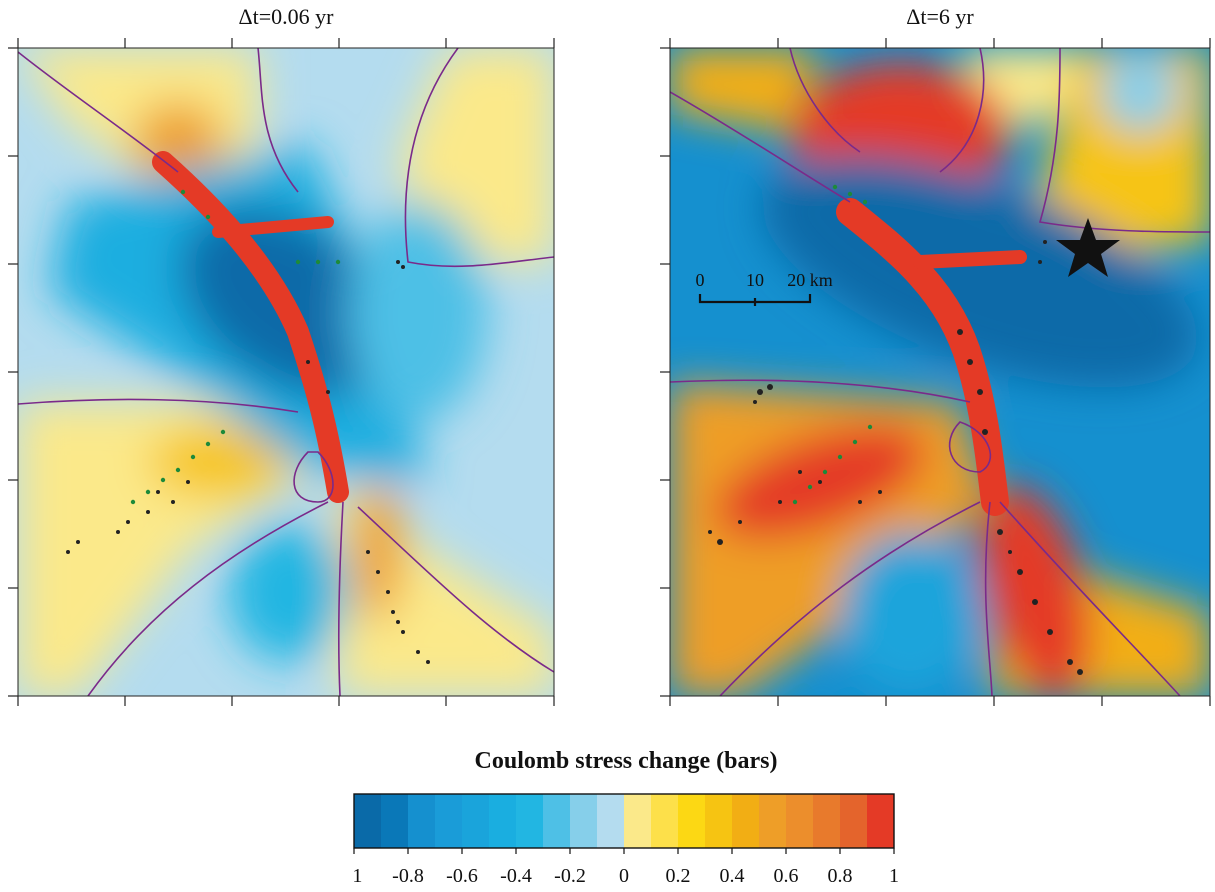  I want to click on negative-patch-ne, so click(1140, 92).